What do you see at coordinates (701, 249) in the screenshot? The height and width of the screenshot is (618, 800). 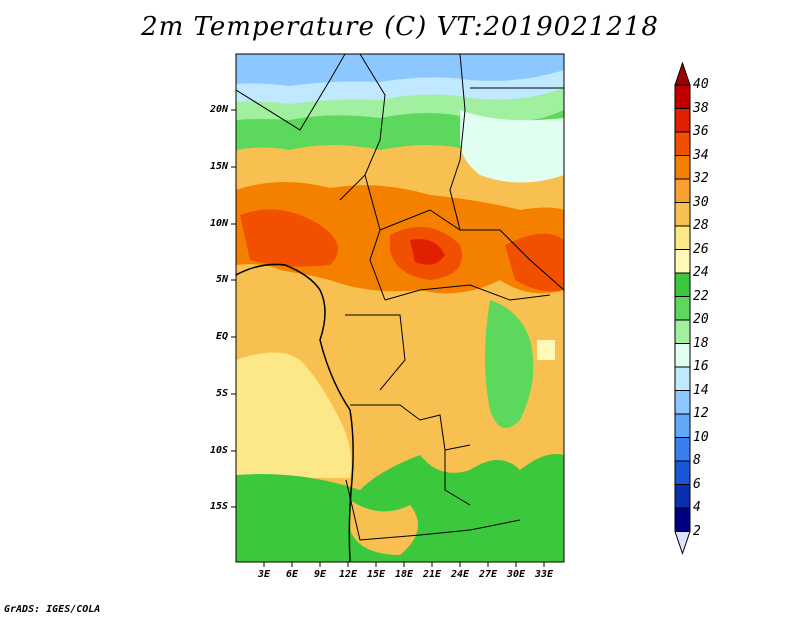 I see `colorbar-label: 26` at bounding box center [701, 249].